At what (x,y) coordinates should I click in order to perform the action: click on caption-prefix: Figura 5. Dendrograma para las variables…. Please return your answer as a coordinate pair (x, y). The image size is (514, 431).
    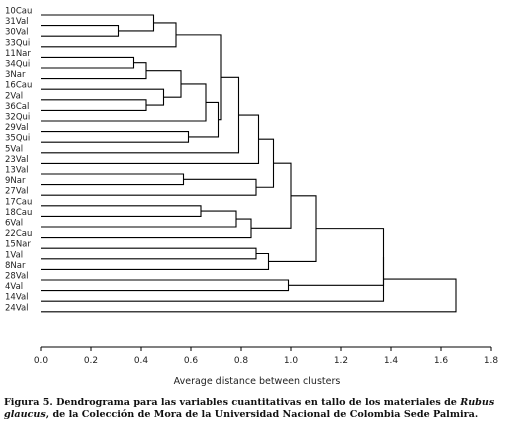
    Looking at the image, I should click on (232, 402).